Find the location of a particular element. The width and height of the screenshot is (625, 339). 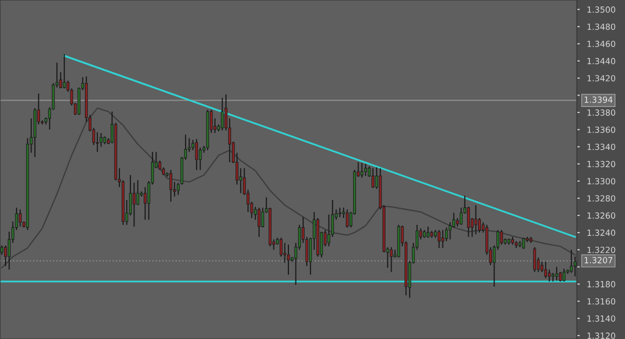

ref-line-label: 1.3394 is located at coordinates (598, 99).